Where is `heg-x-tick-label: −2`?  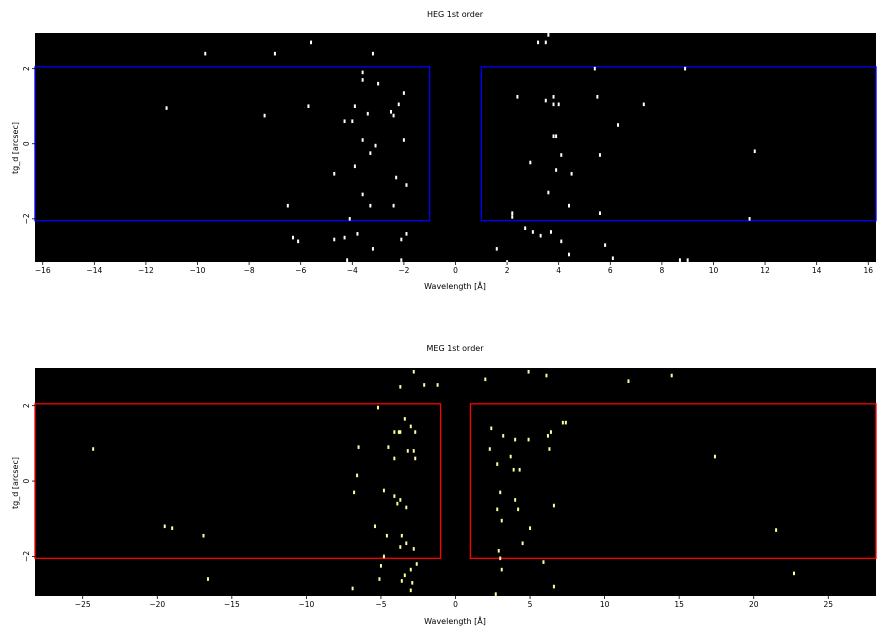 heg-x-tick-label: −2 is located at coordinates (403, 270).